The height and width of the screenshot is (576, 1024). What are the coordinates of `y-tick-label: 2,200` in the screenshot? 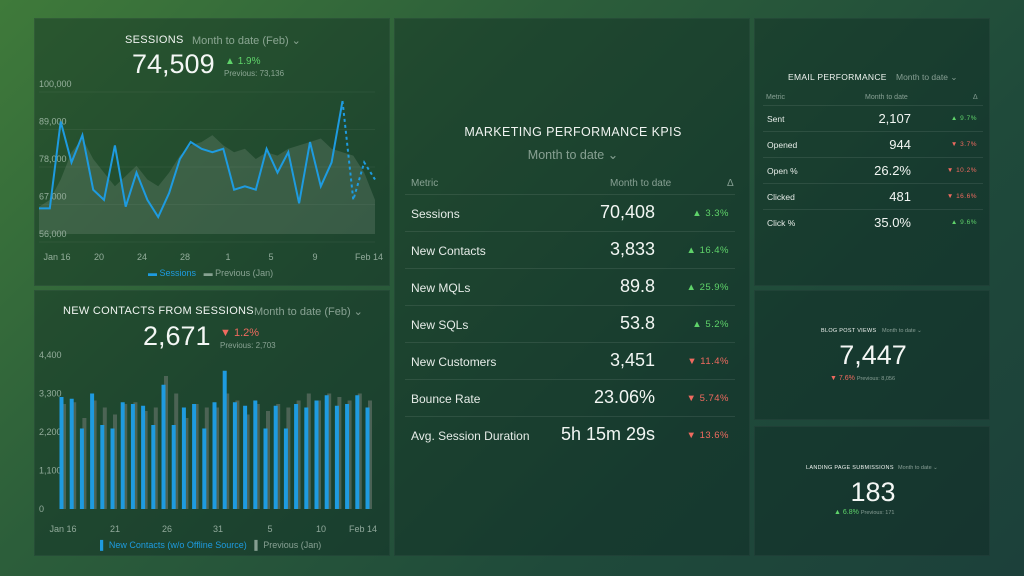 It's located at (50, 432).